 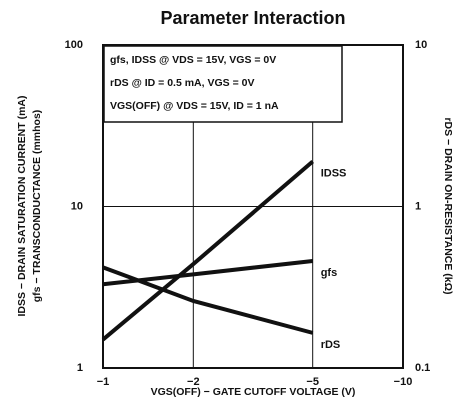 What do you see at coordinates (418, 206) in the screenshot?
I see `y2-tick-label: 1` at bounding box center [418, 206].